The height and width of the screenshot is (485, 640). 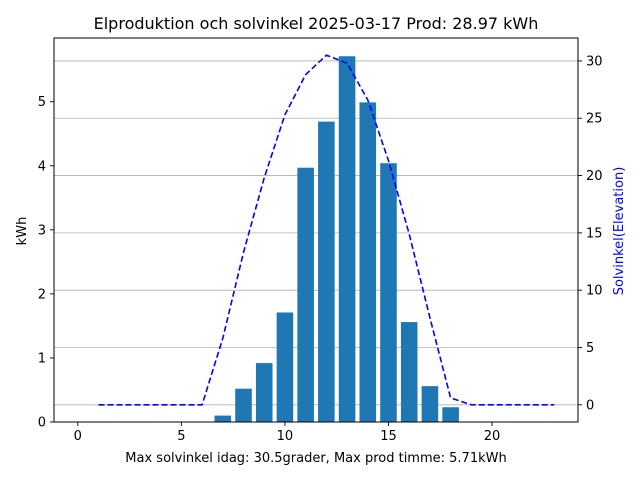 What do you see at coordinates (42, 102) in the screenshot?
I see `y-tick-label: 5` at bounding box center [42, 102].